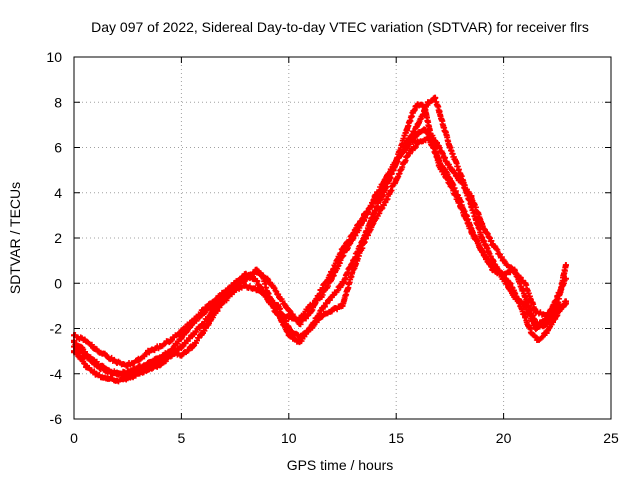 The height and width of the screenshot is (480, 640). I want to click on y-tick-label: -4, so click(56, 374).